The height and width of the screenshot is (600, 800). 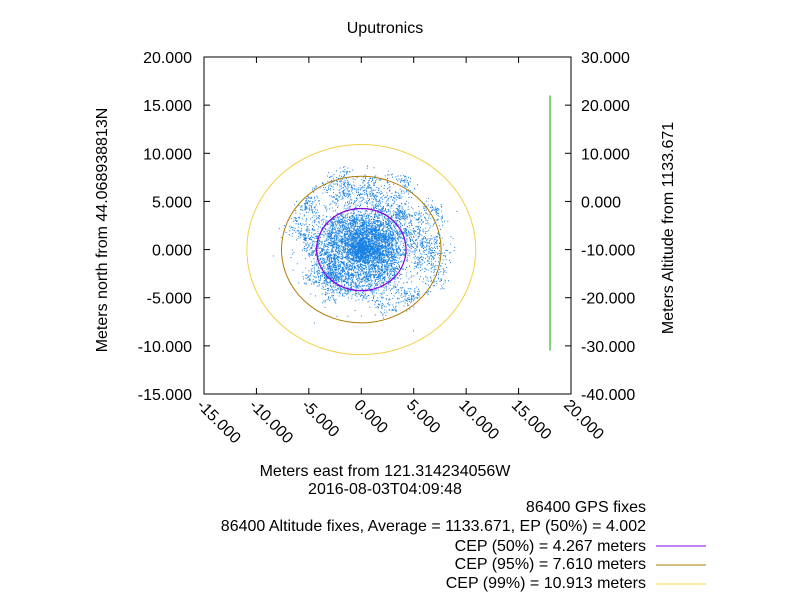 I want to click on cep99-circle, so click(x=361, y=249).